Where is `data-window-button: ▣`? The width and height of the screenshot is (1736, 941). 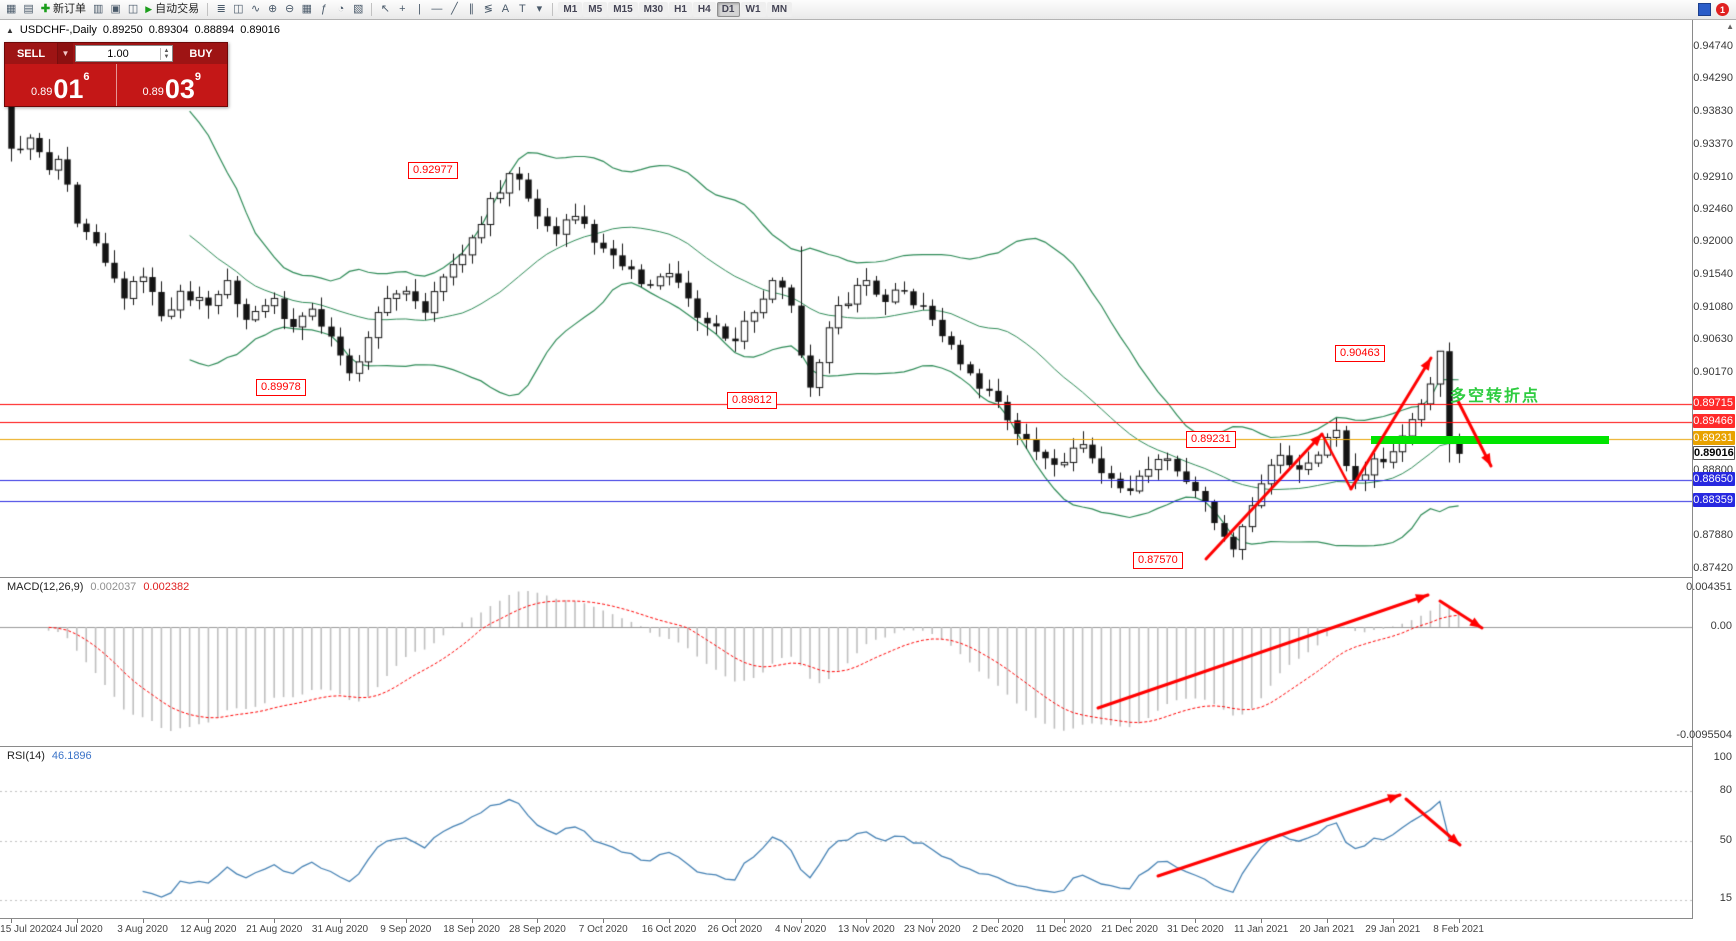
data-window-button: ▣ is located at coordinates (115, 10).